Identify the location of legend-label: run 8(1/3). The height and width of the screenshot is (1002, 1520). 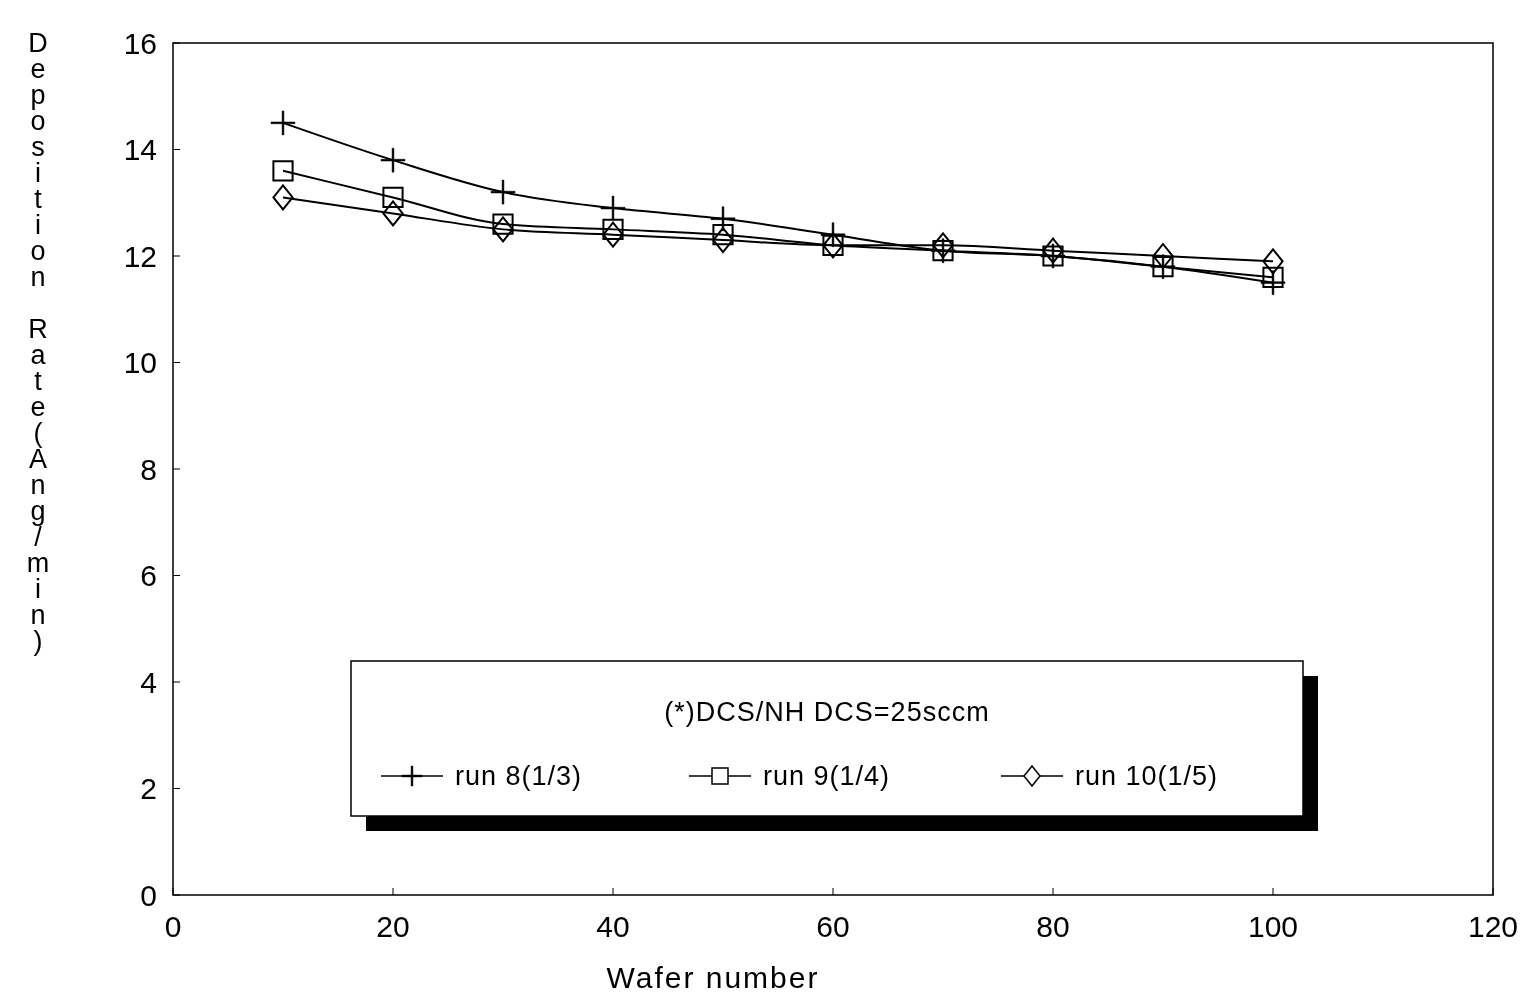
(519, 776).